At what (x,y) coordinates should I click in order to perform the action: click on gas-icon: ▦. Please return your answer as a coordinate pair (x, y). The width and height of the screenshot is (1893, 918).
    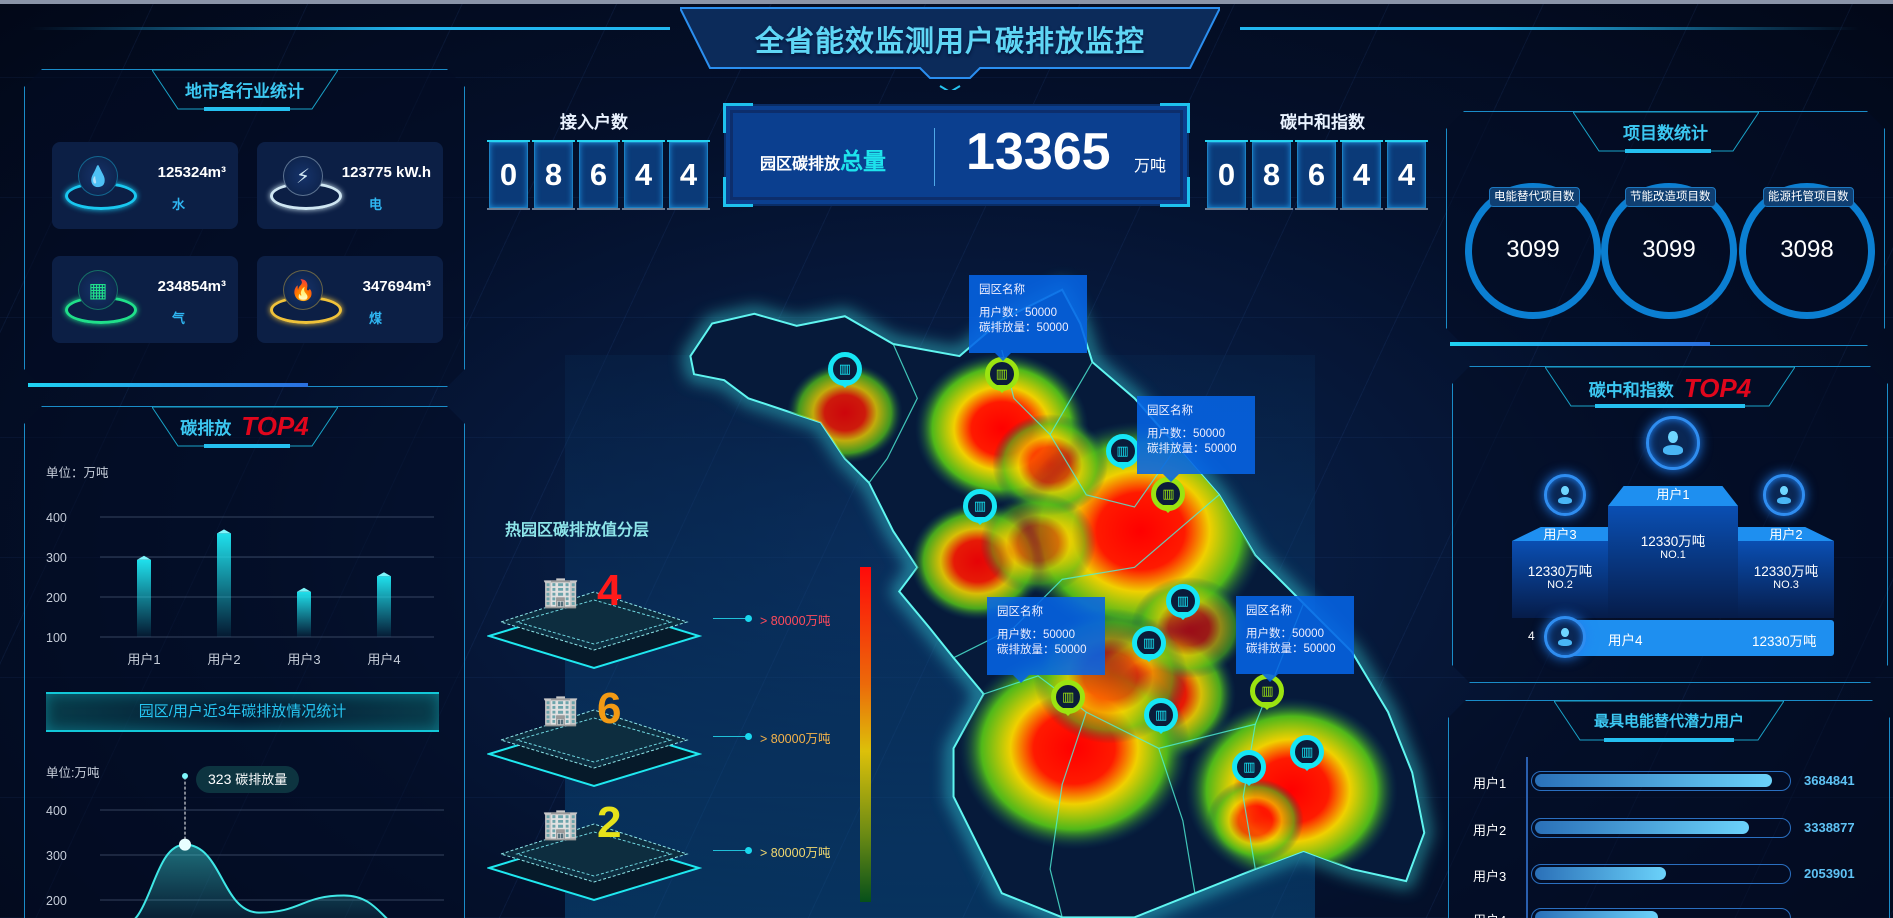
    Looking at the image, I should click on (98, 290).